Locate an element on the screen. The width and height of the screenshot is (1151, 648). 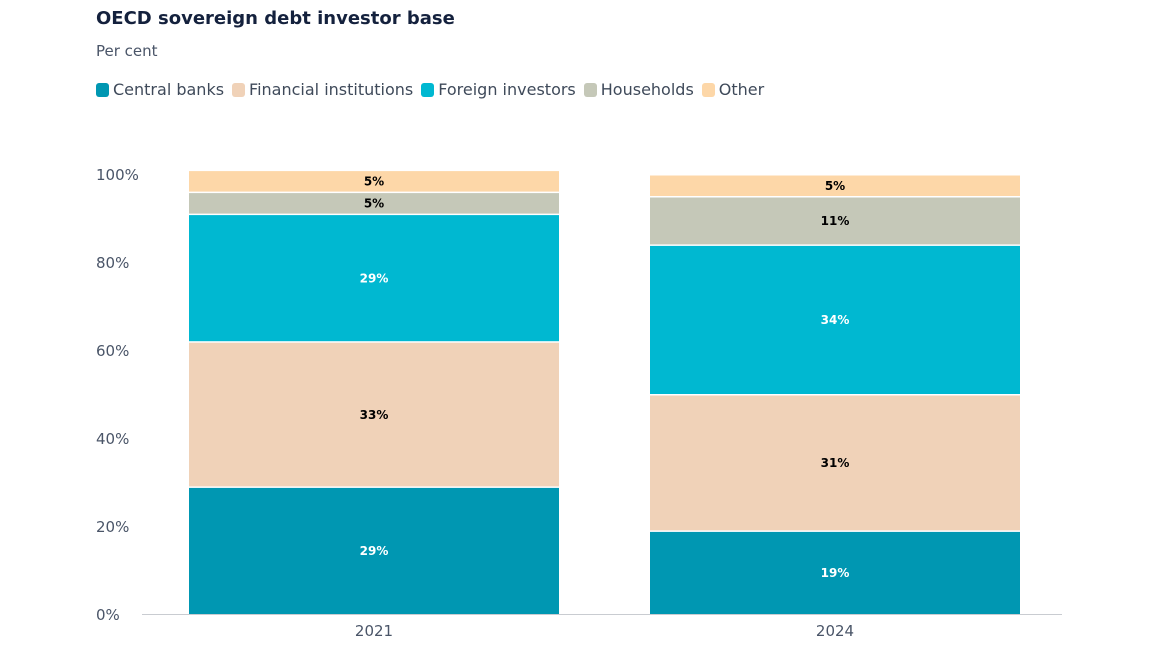
legend-swatch-foreign-investors is located at coordinates (428, 89).